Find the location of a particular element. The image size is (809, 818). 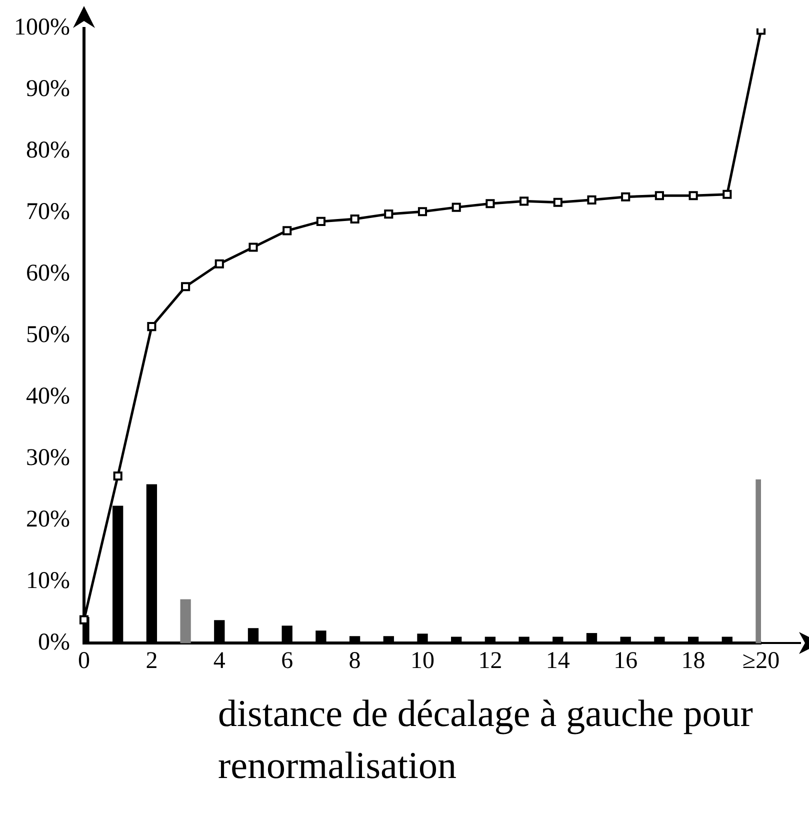

x-tick-label: 12 is located at coordinates (490, 661).